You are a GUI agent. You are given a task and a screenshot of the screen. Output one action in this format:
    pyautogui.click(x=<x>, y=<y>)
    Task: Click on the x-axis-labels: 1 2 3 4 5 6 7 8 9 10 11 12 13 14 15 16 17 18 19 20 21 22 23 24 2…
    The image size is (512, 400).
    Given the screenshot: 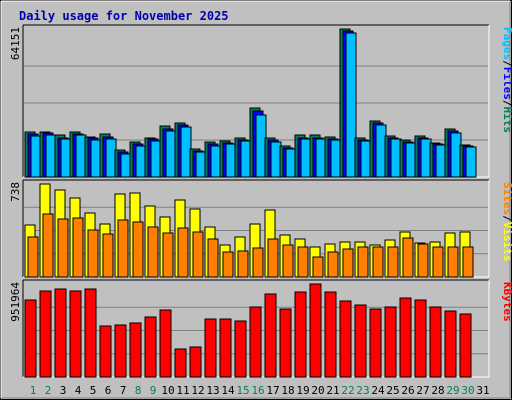 What is the action you would take?
    pyautogui.click(x=260, y=390)
    